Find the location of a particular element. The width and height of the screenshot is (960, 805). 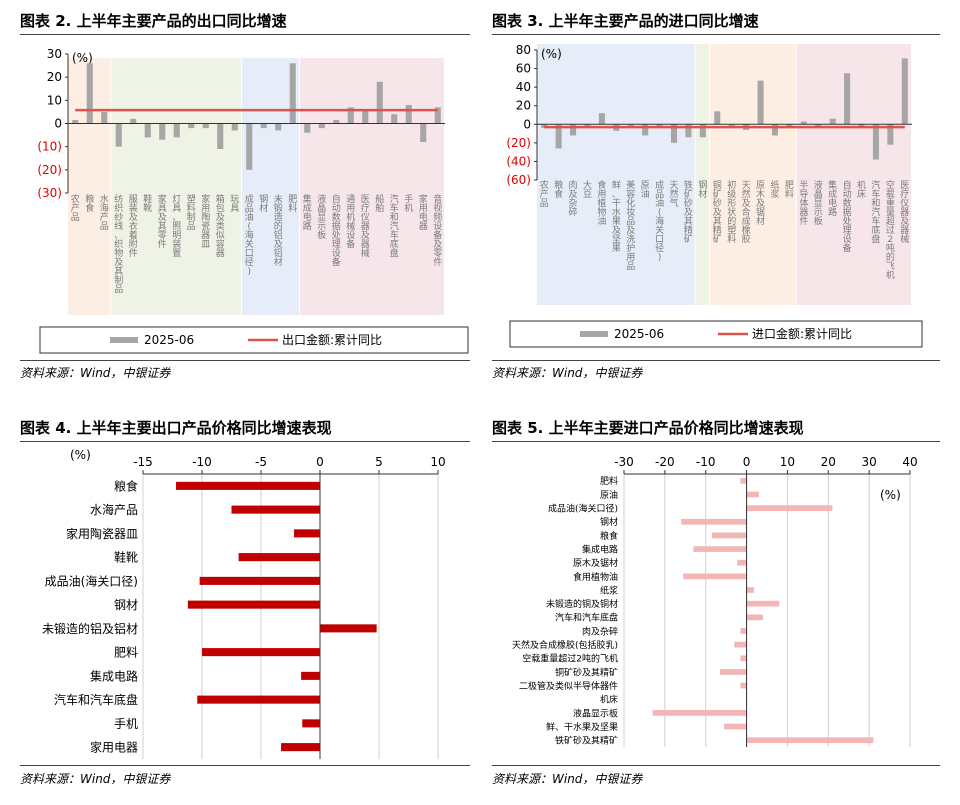

c4-category-label: 汽车和汽车底盘 is located at coordinates (96, 699).